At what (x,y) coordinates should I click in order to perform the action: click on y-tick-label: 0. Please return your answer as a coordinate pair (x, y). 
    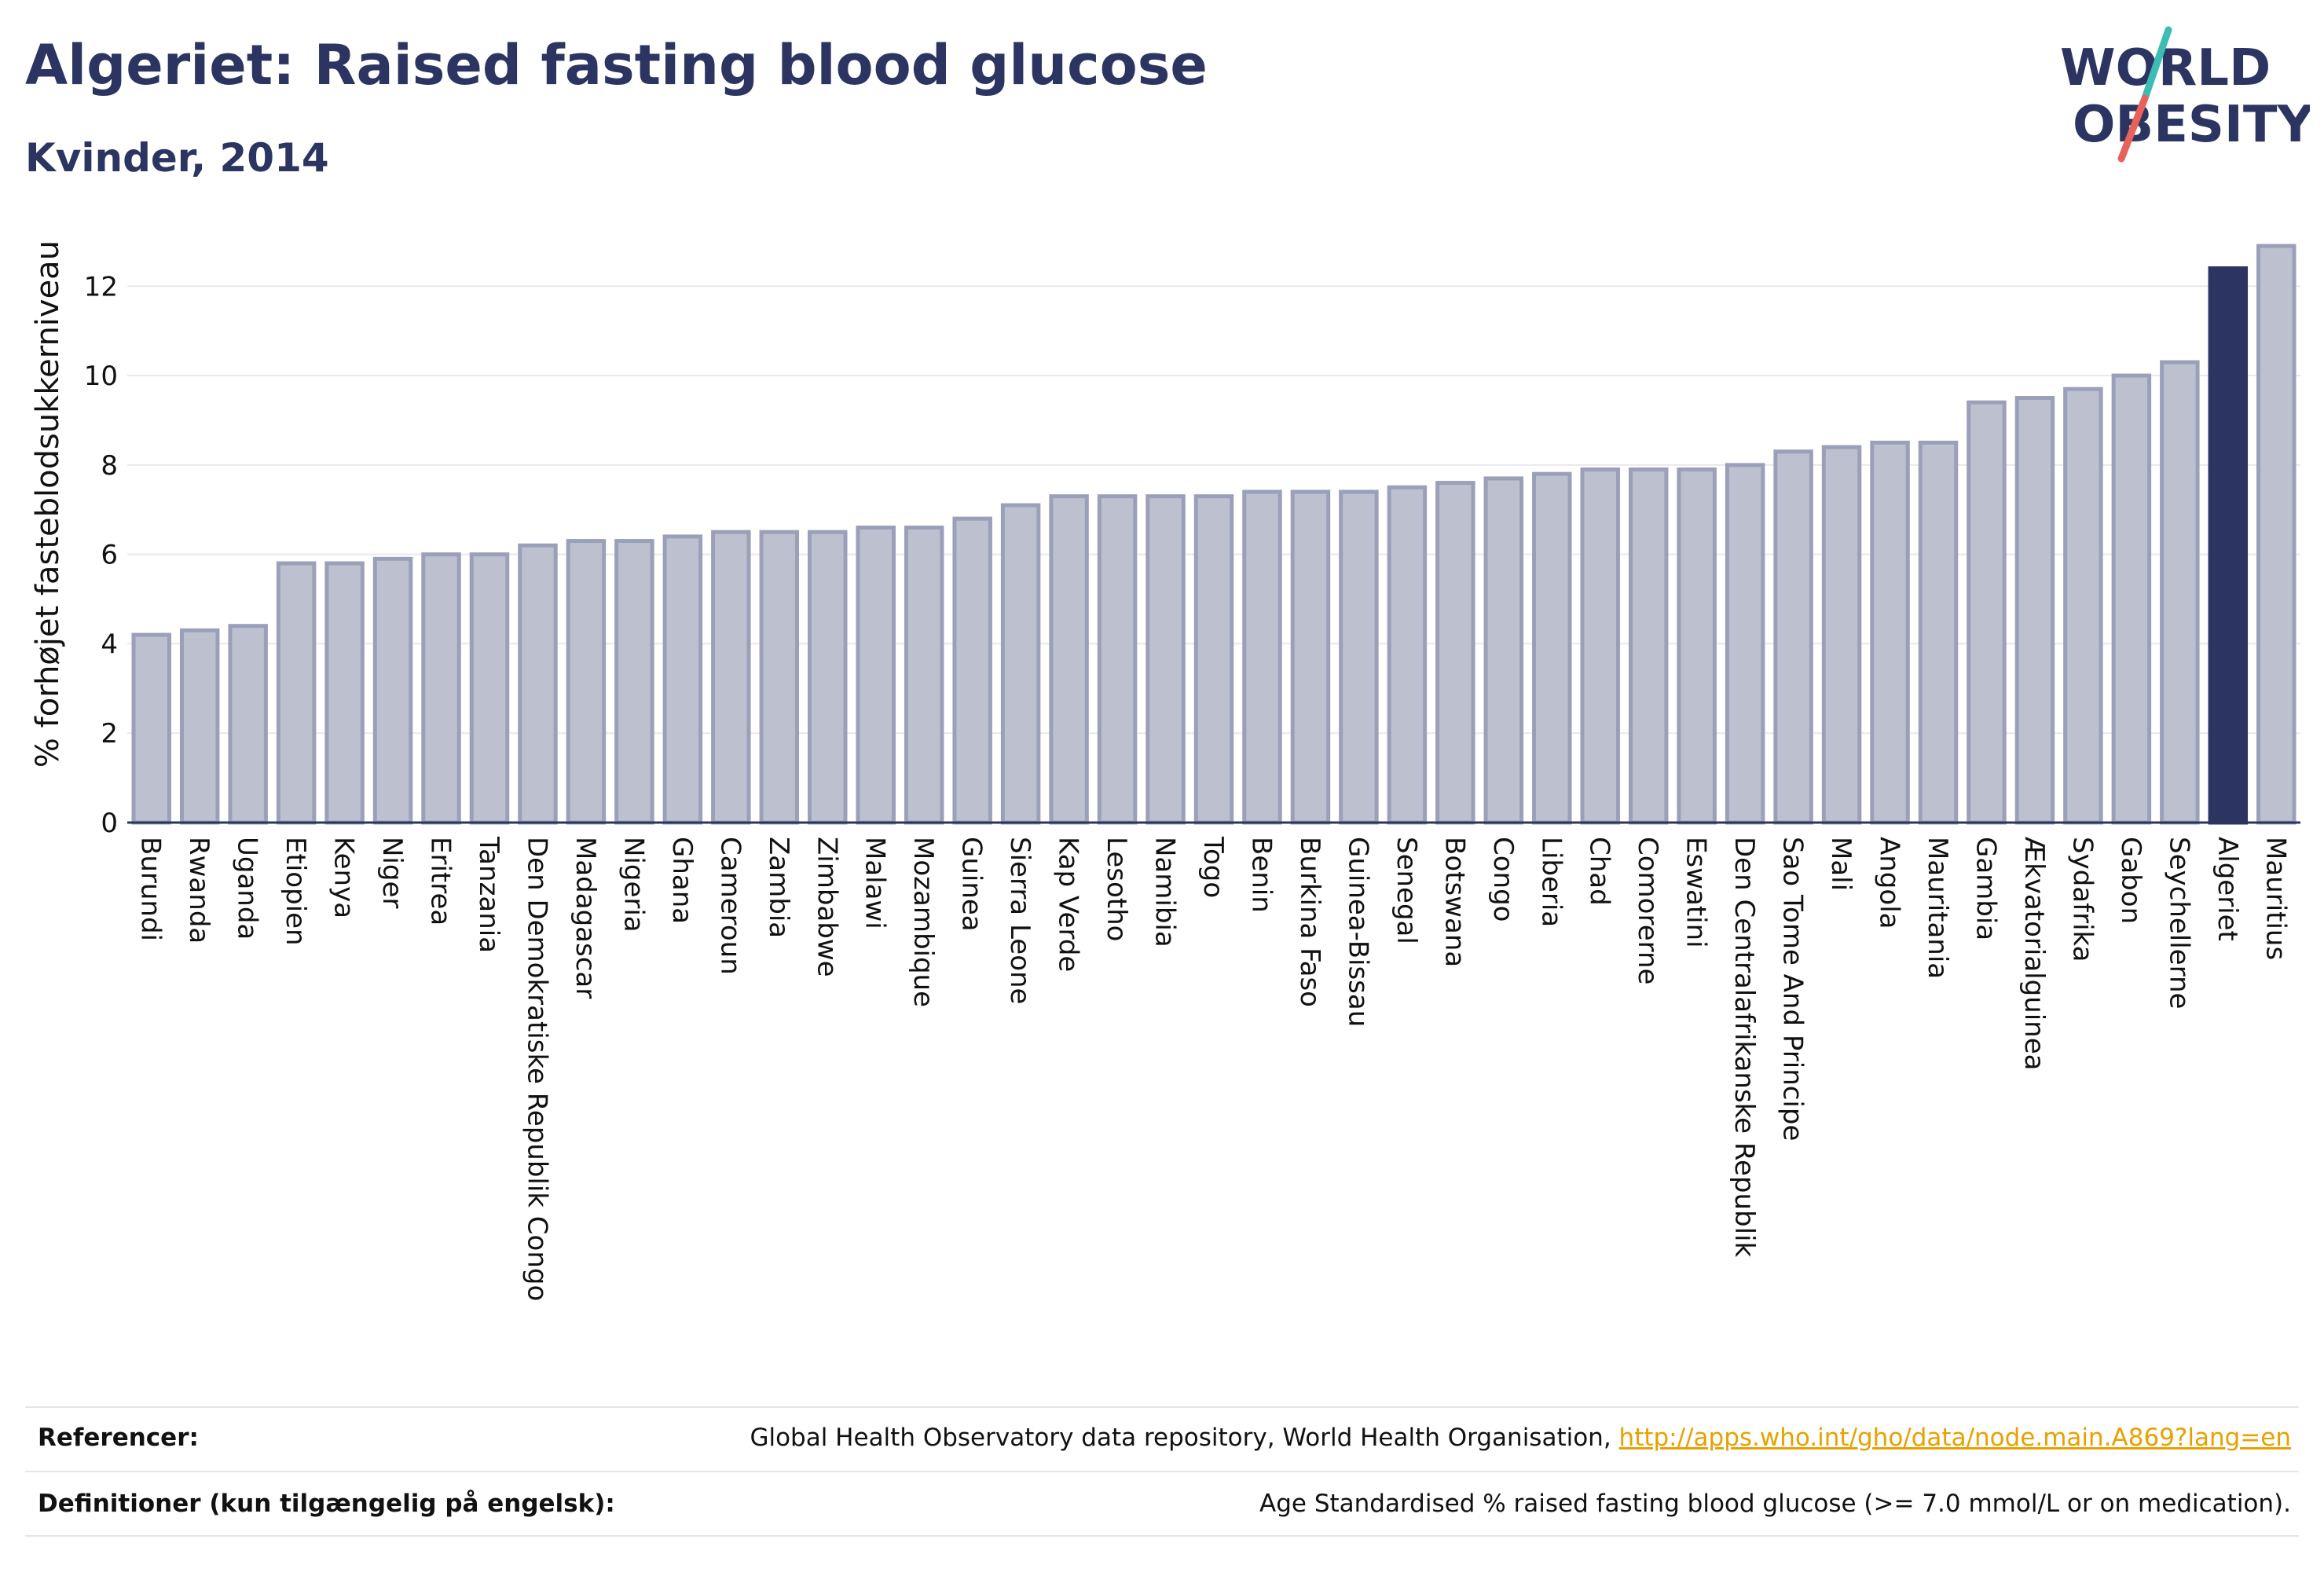
    Looking at the image, I should click on (109, 823).